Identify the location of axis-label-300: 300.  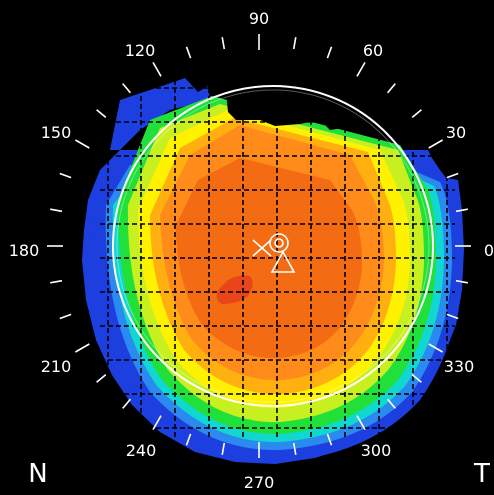
(376, 450).